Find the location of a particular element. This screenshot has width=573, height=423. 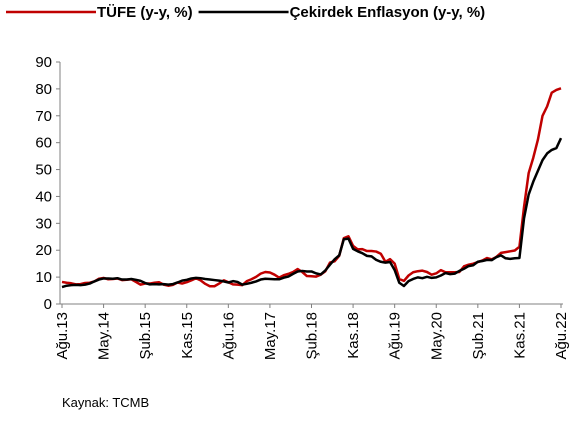

y-tick-label: 90 is located at coordinates (43, 62).